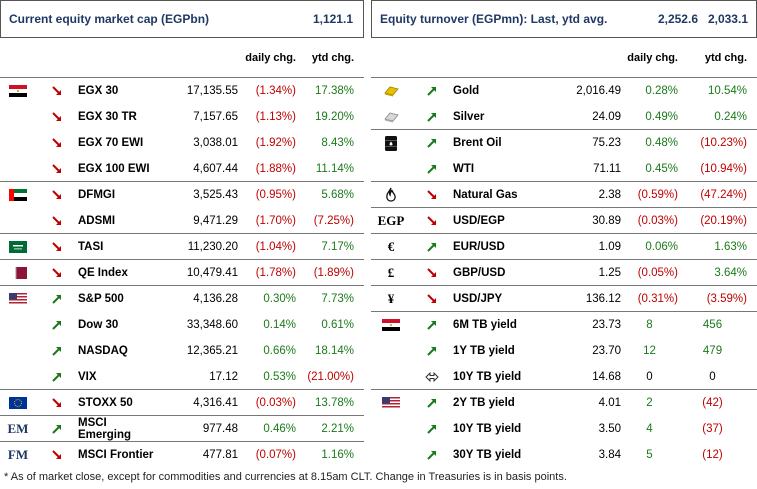 The height and width of the screenshot is (489, 757). I want to click on qatar-flag-icon, so click(18, 272).